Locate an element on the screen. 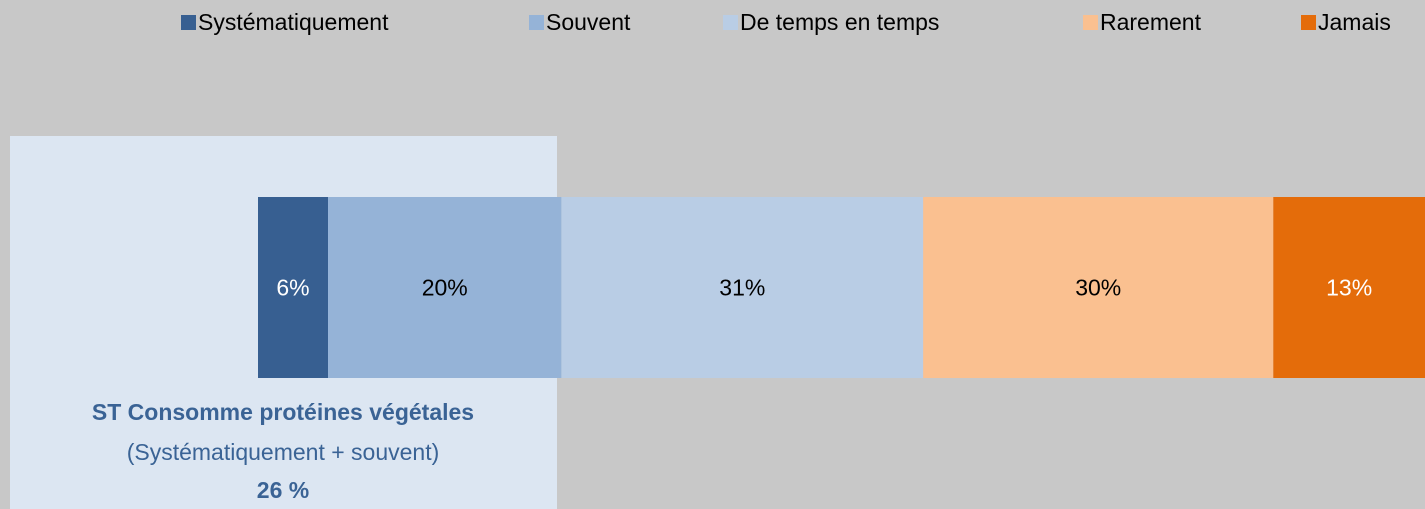 Image resolution: width=1425 pixels, height=509 pixels. annotation-subtitle: (Systématiquement + souvent) is located at coordinates (283, 452).